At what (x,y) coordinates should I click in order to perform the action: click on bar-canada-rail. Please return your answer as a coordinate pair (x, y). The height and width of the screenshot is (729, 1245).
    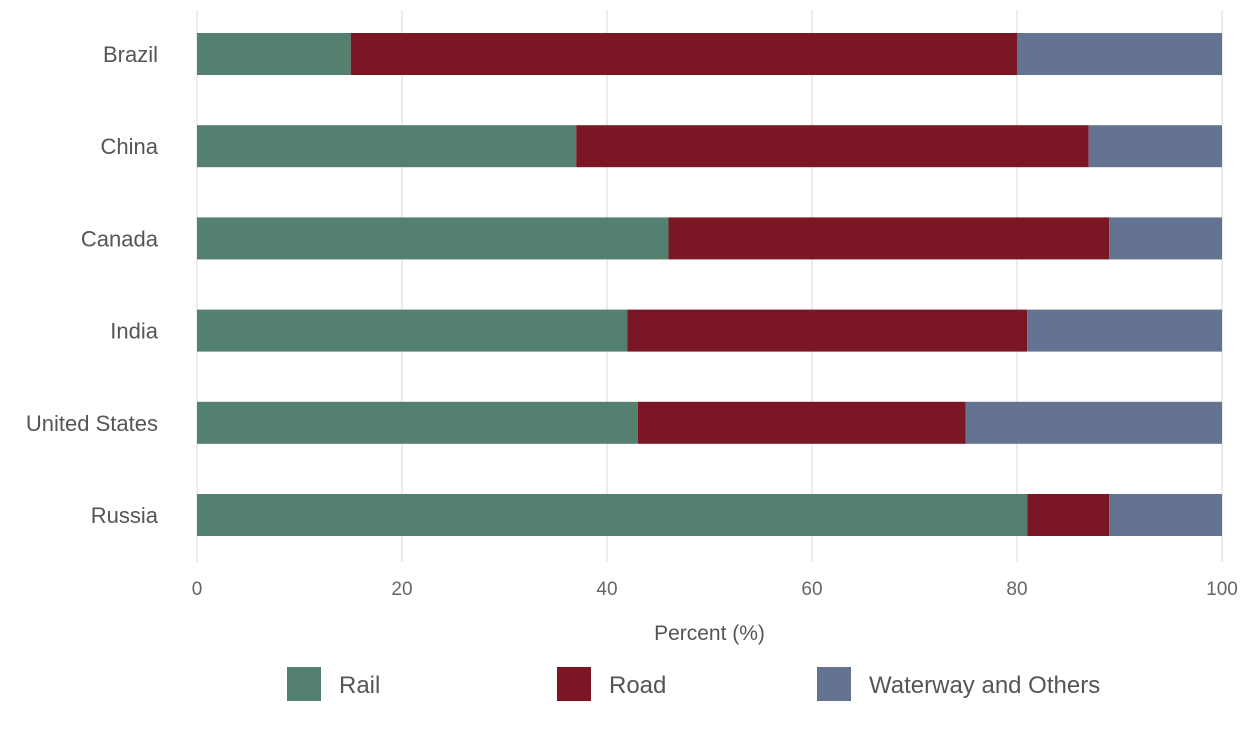
    Looking at the image, I should click on (433, 238).